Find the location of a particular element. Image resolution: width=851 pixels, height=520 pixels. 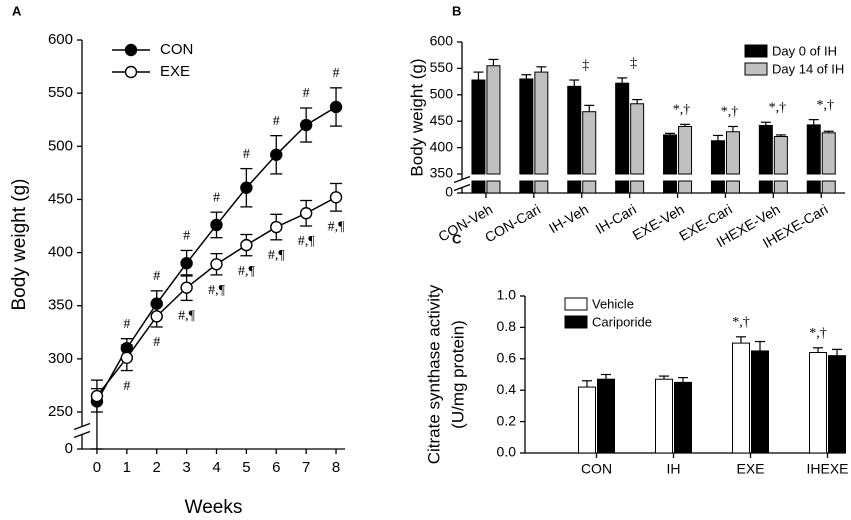

x-tick-label: 1 is located at coordinates (127, 467).